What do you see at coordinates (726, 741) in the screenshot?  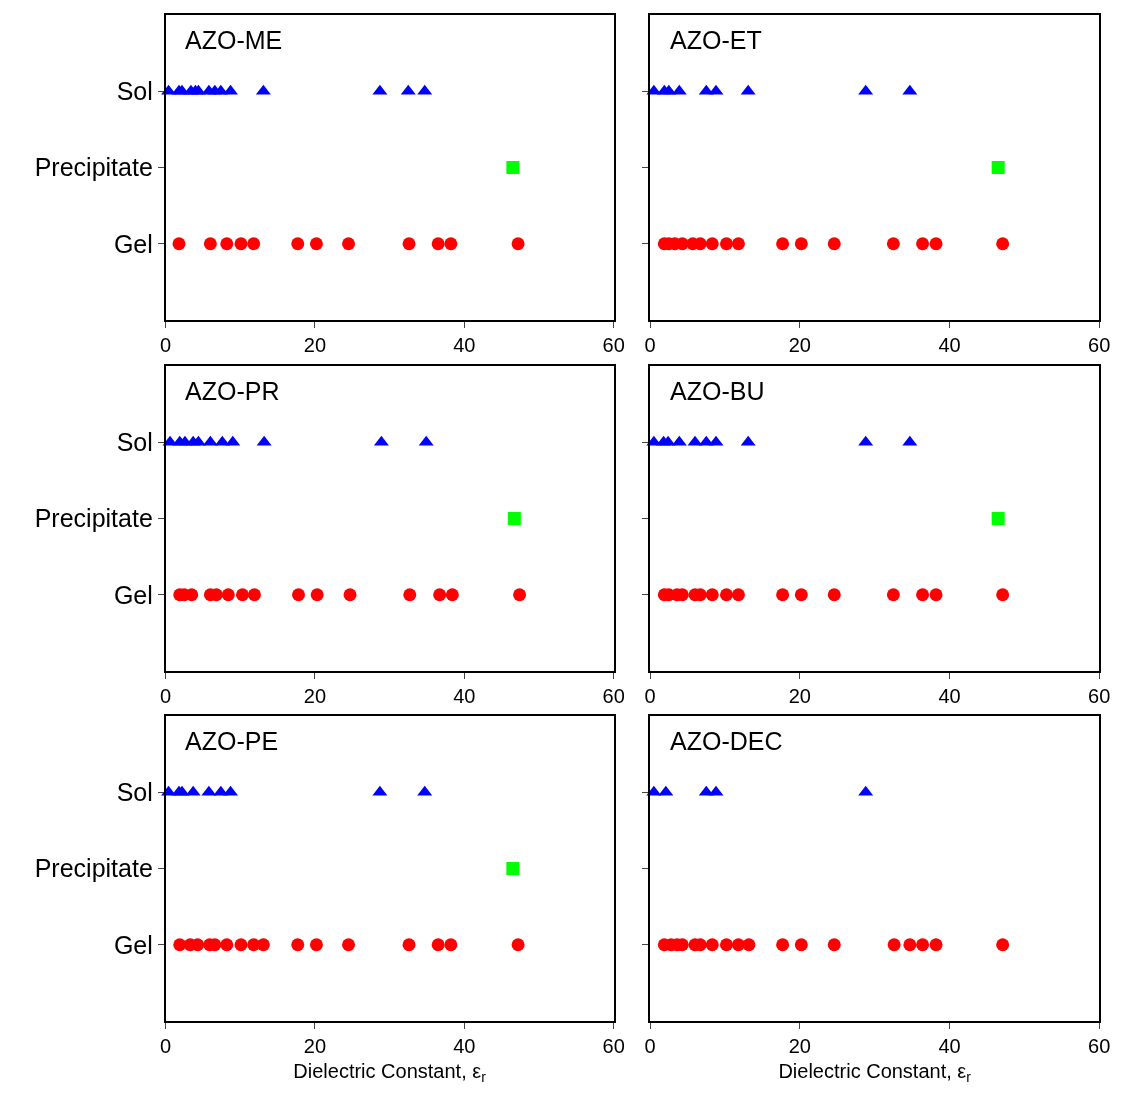 I see `chart-title: AZO-DEC` at bounding box center [726, 741].